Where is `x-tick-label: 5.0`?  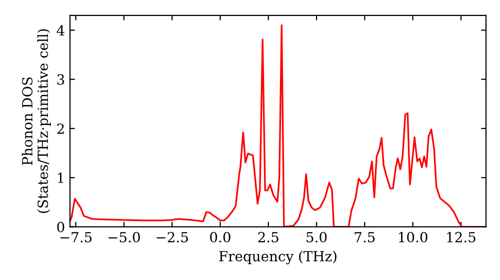
x-tick-label: 5.0 is located at coordinates (316, 237).